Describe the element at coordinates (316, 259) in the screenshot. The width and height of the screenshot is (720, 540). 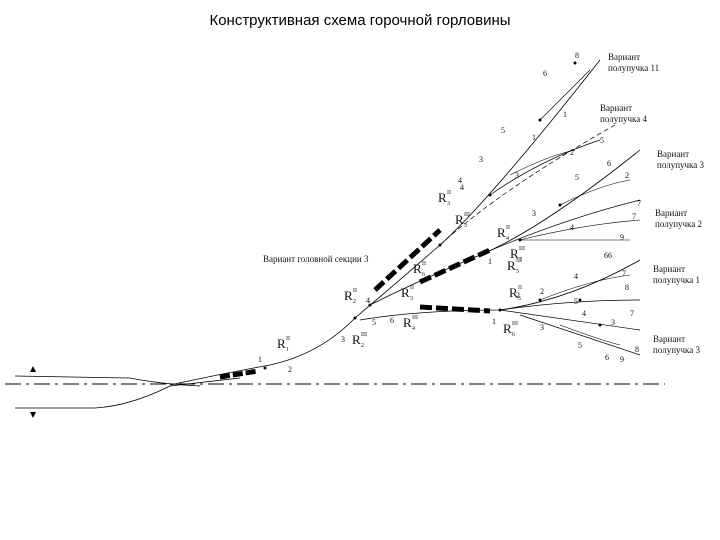
I see `head-zone-label: Вариант головной секции 3` at that location.